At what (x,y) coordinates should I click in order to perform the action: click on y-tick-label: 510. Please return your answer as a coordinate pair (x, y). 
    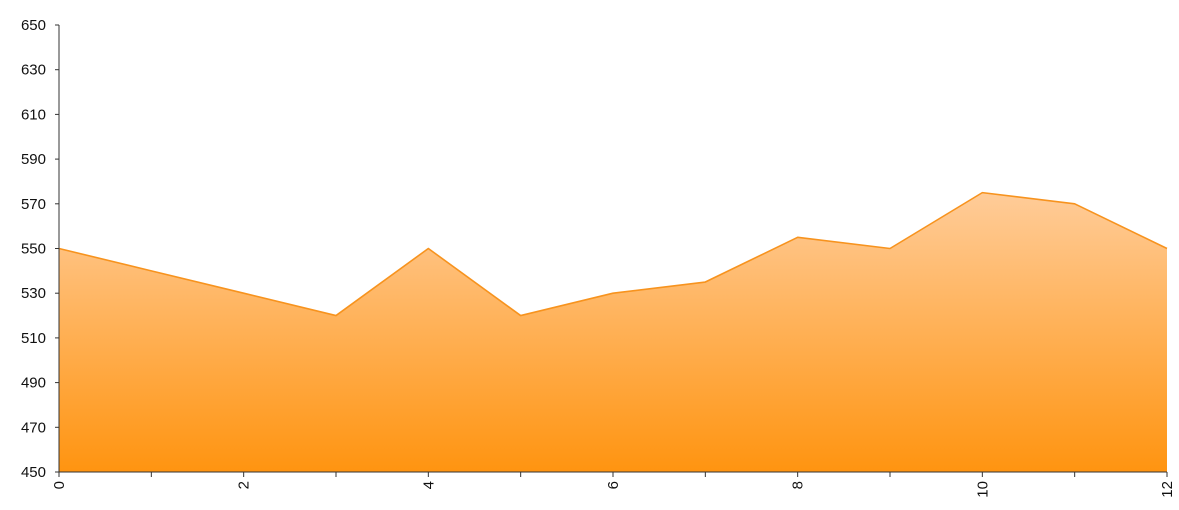
    Looking at the image, I should click on (33, 338).